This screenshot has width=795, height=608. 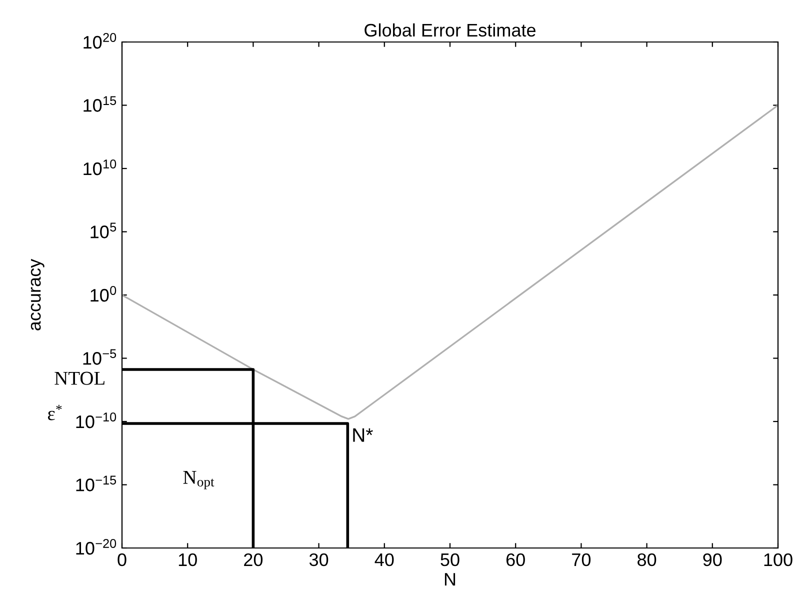 What do you see at coordinates (100, 168) in the screenshot?
I see `y-tick-label: 10$^{10}$` at bounding box center [100, 168].